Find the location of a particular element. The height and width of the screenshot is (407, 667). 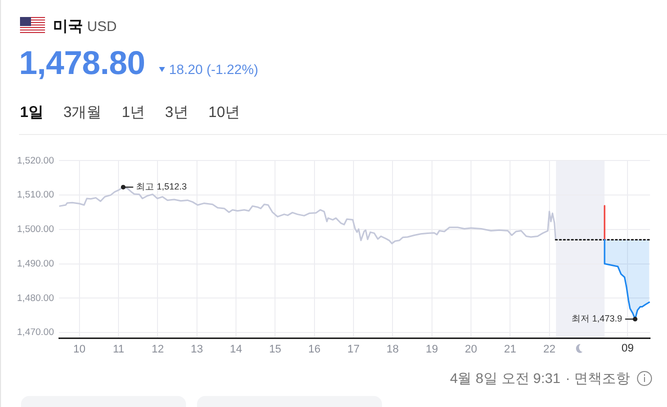

text: 1일 is located at coordinates (32, 113).